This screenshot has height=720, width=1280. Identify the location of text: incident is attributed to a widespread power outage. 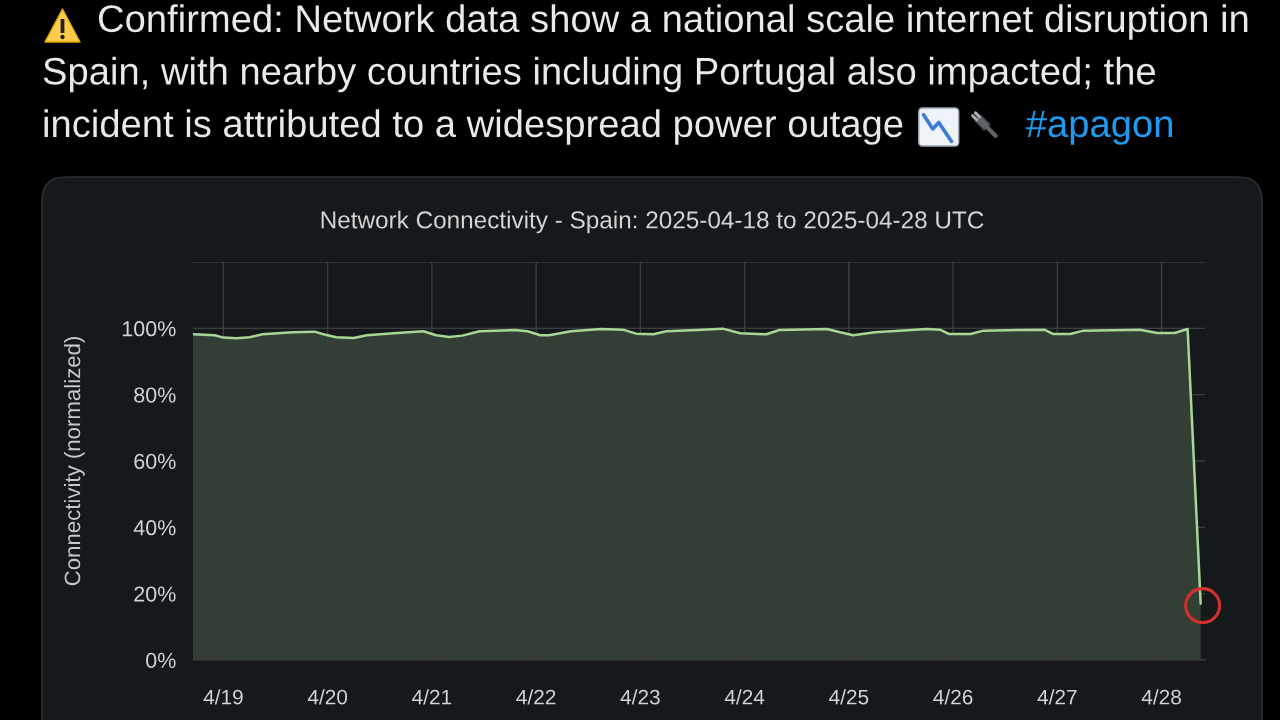
(473, 127).